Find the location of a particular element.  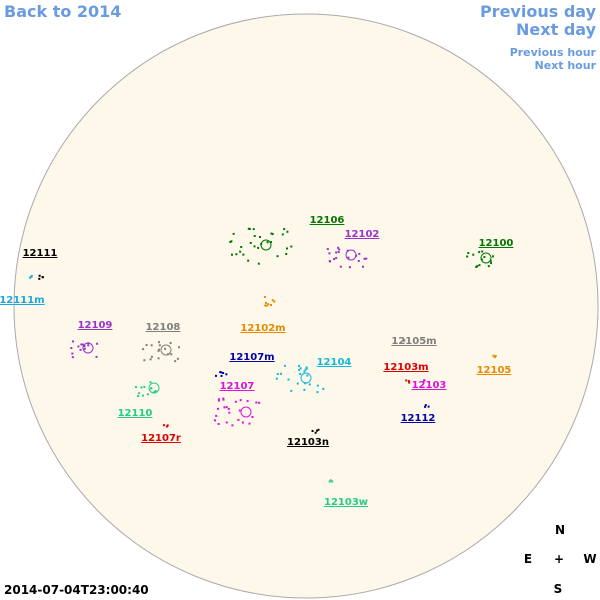

spot-outline is located at coordinates (154, 388).